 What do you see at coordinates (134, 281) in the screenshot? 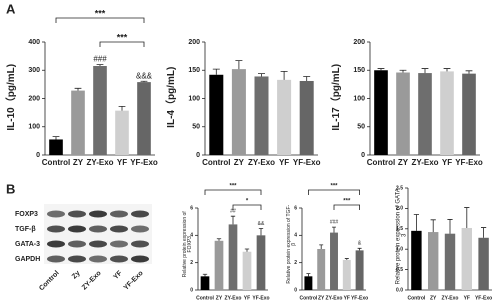
I see `blot-lane-label: YF-Exo` at bounding box center [134, 281].